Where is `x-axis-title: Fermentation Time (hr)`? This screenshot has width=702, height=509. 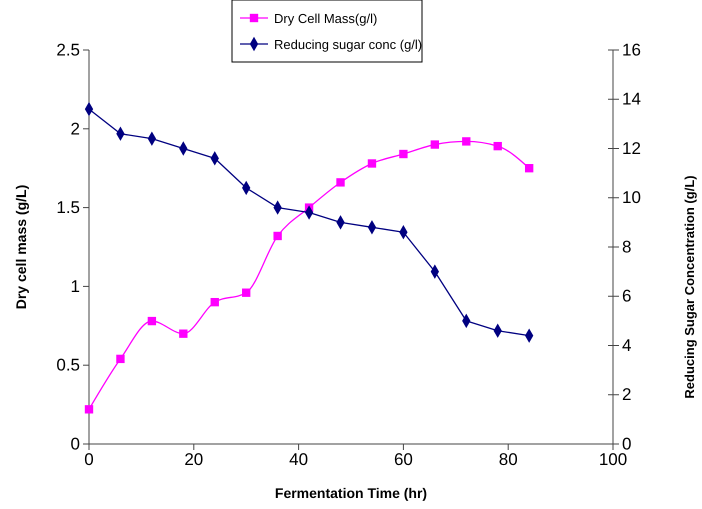 x-axis-title: Fermentation Time (hr) is located at coordinates (351, 493).